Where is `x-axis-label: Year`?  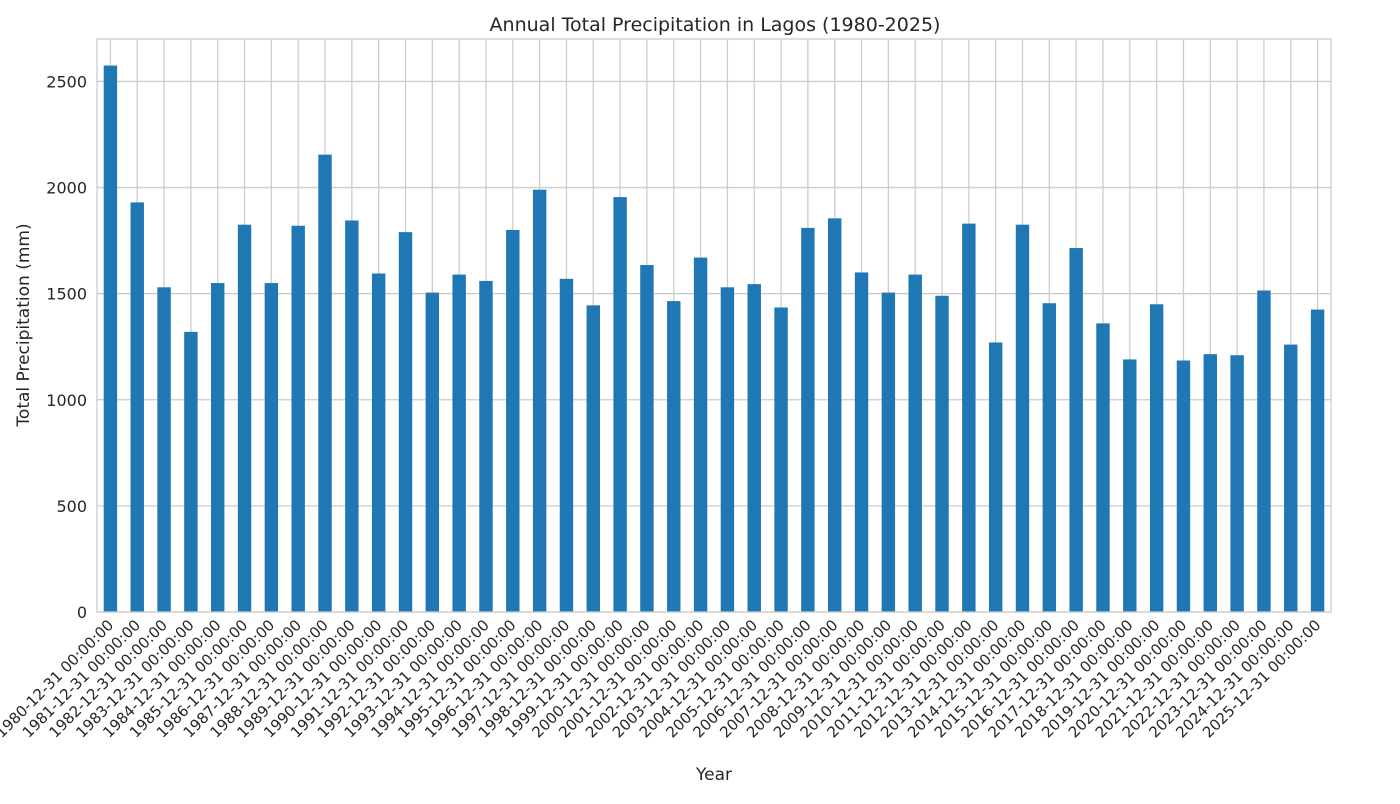 x-axis-label: Year is located at coordinates (713, 775).